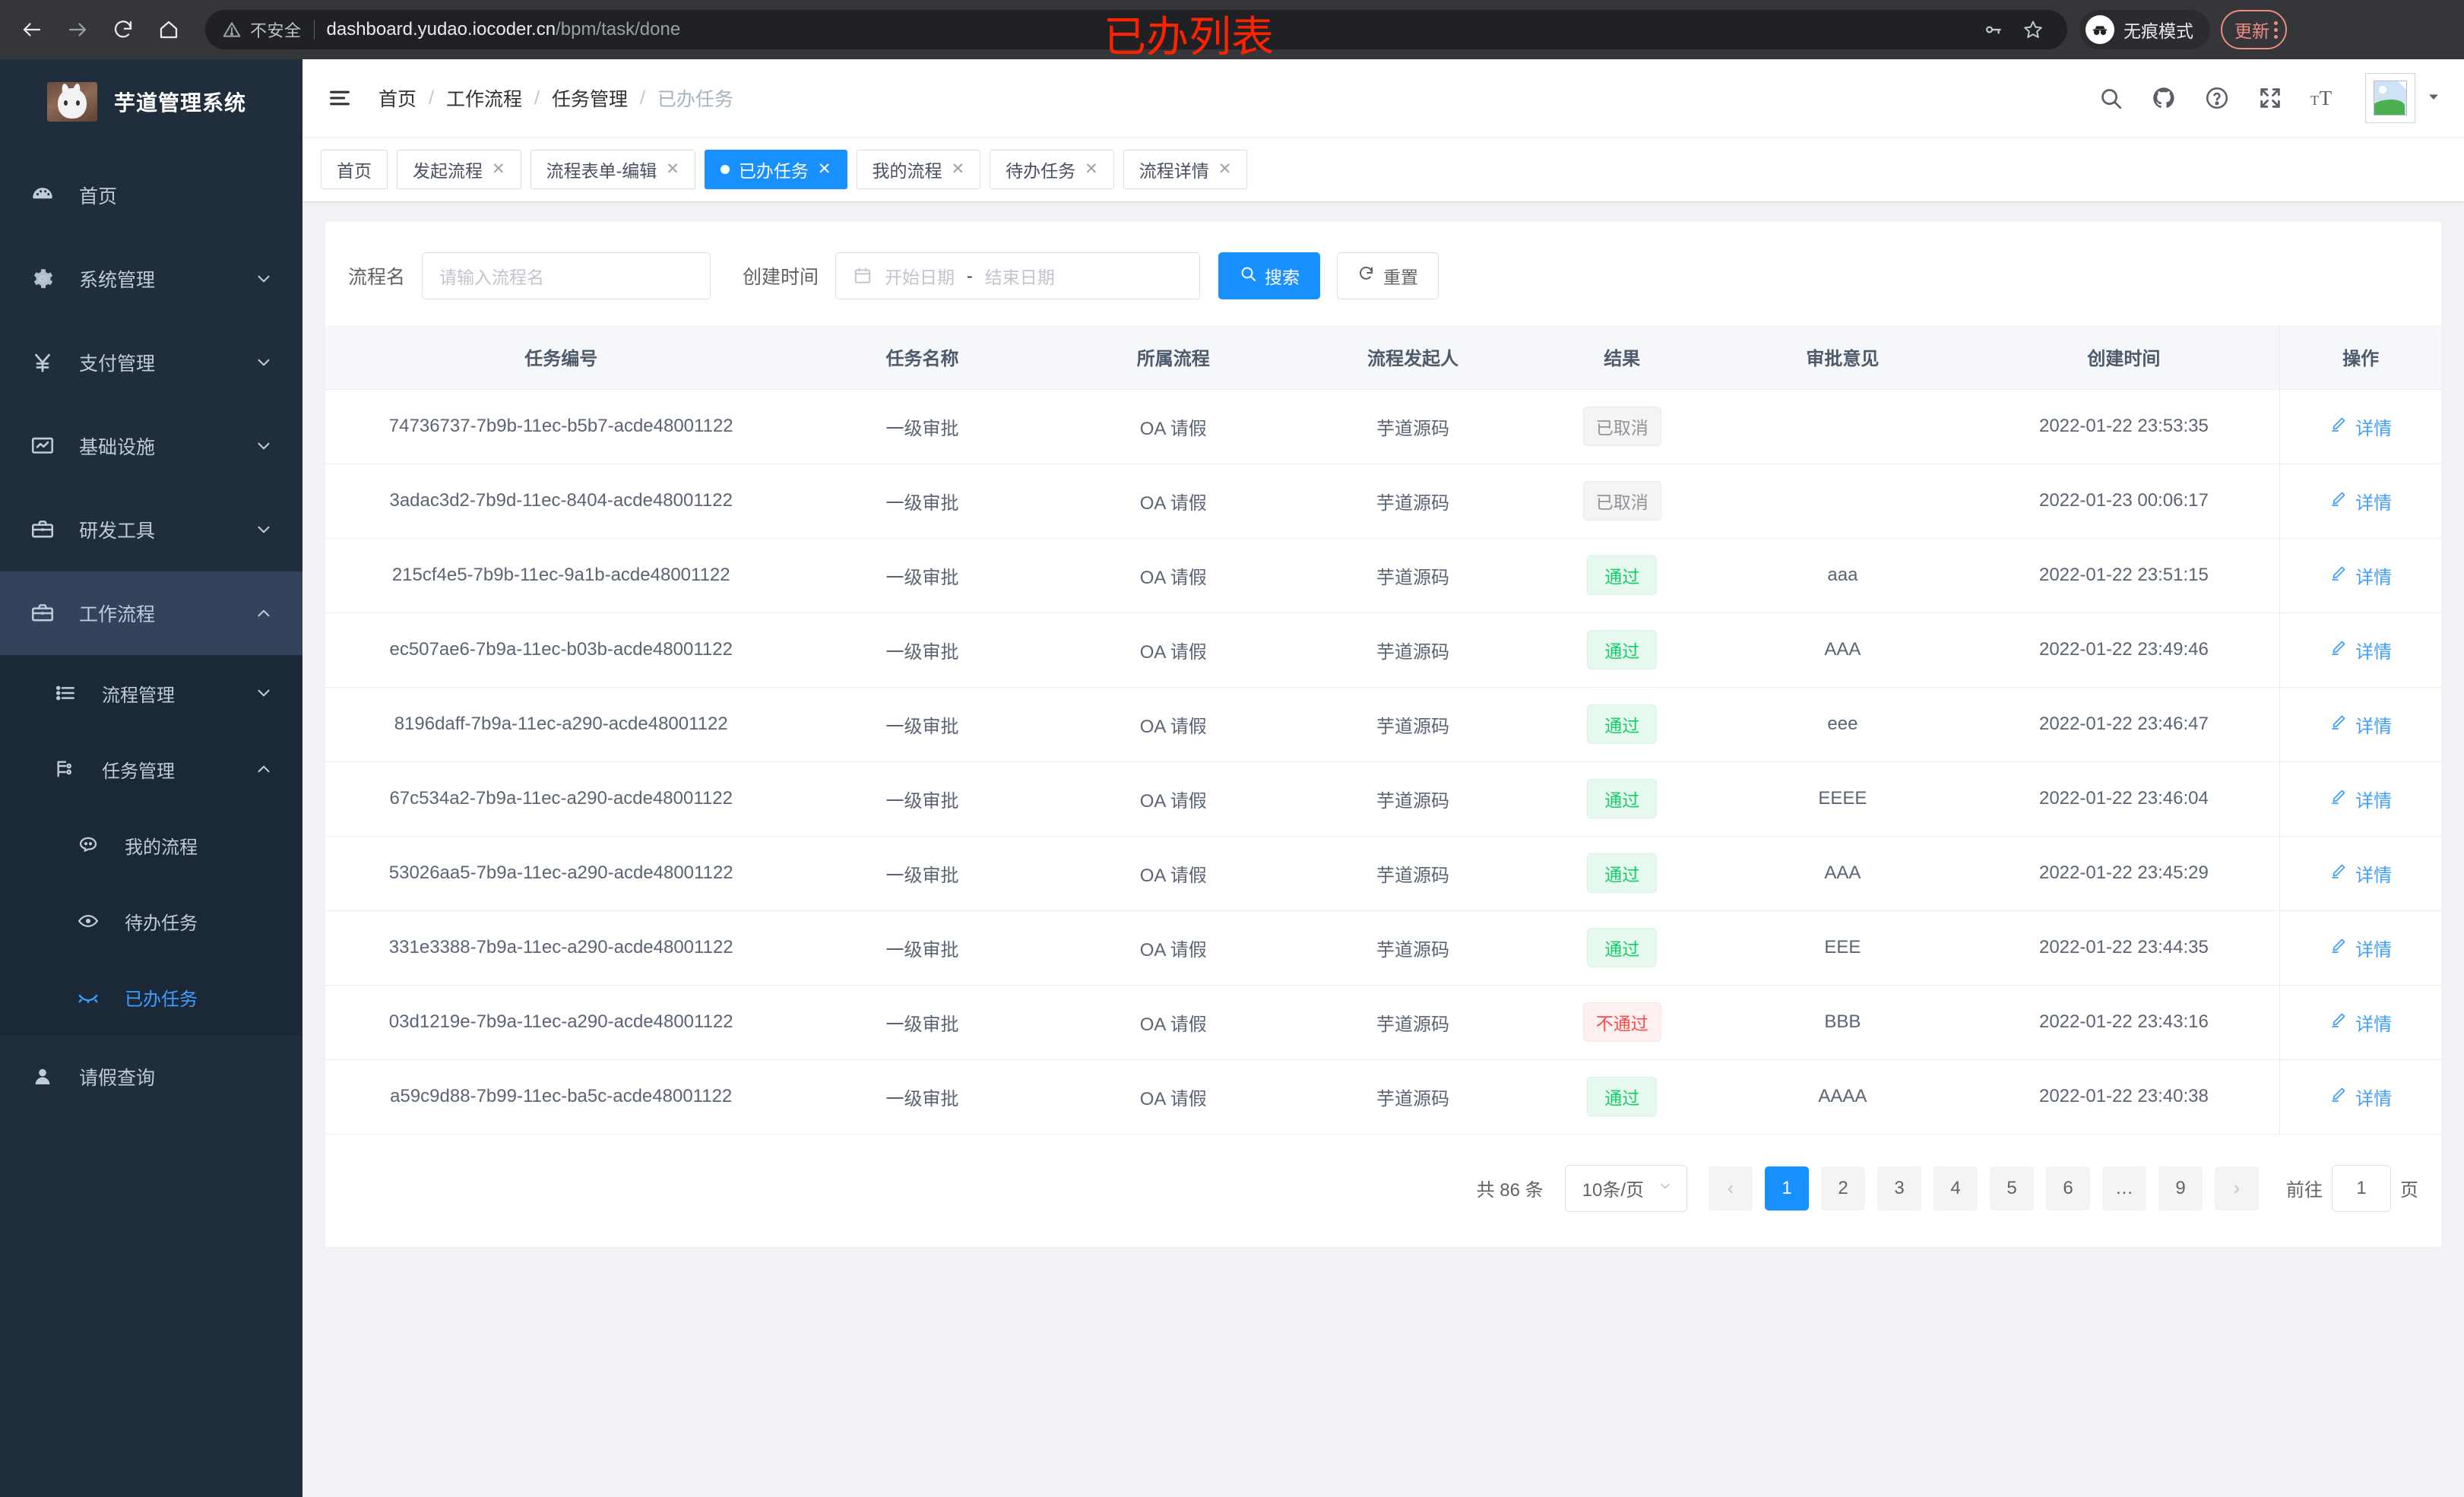  I want to click on user-avatar-menu, so click(2403, 98).